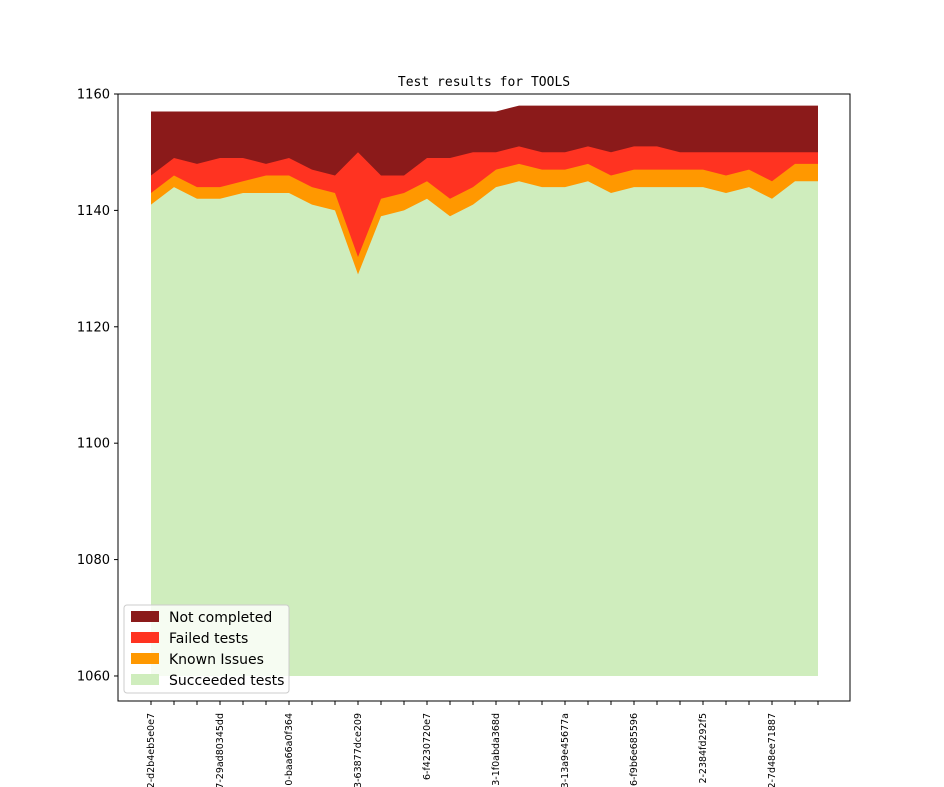 The image size is (944, 787). I want to click on y-tick-label: 1160, so click(93, 95).